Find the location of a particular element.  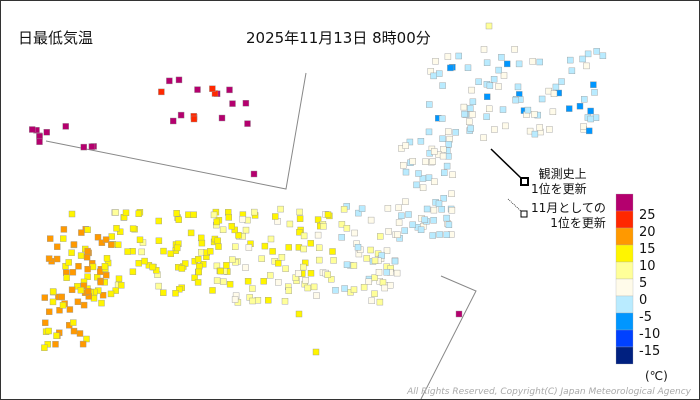

inset-divider is located at coordinates (176, 131).